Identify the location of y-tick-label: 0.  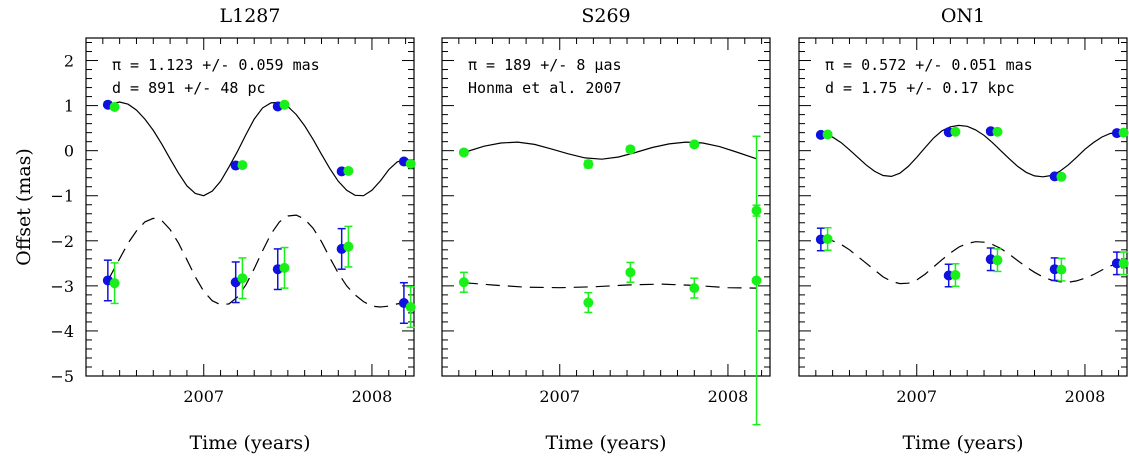
(69, 151).